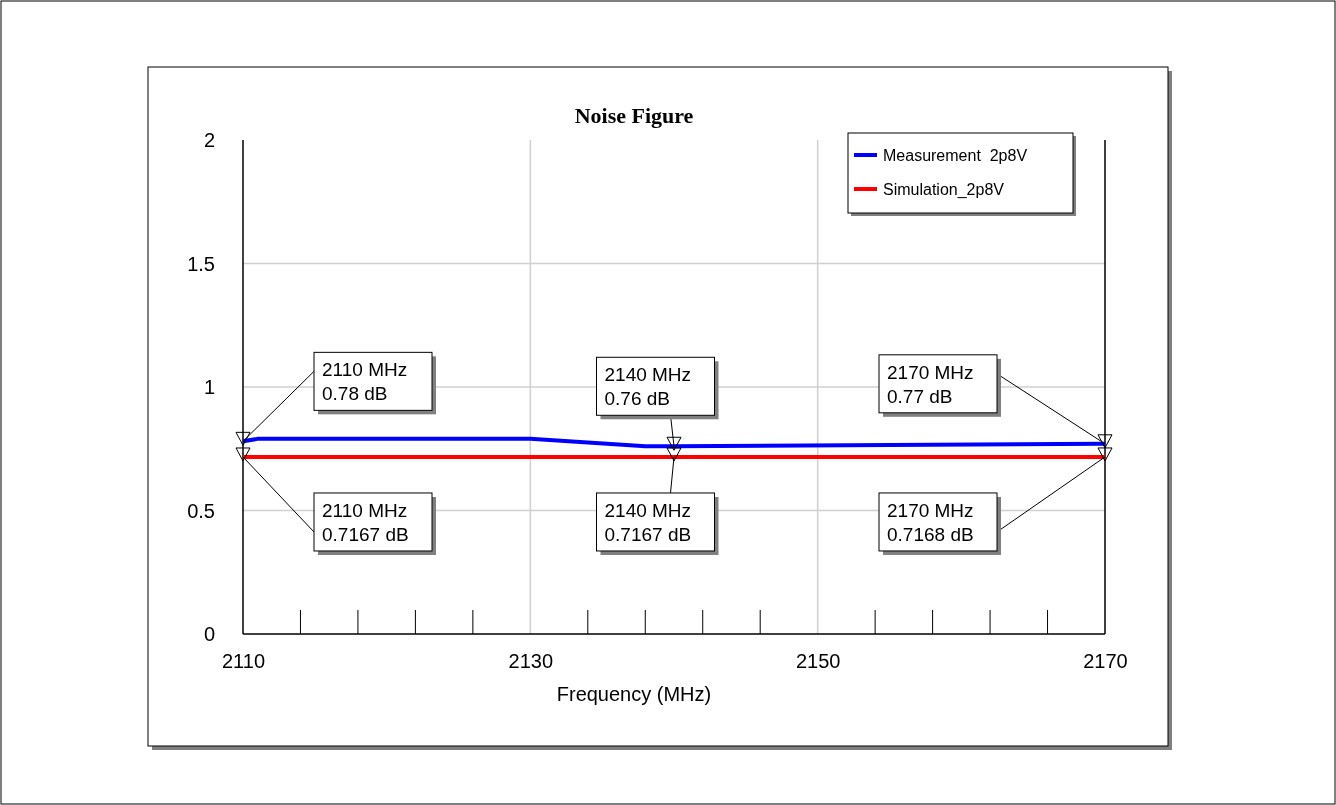 This screenshot has width=1336, height=805. What do you see at coordinates (1105, 661) in the screenshot?
I see `x-tick-label: 2170` at bounding box center [1105, 661].